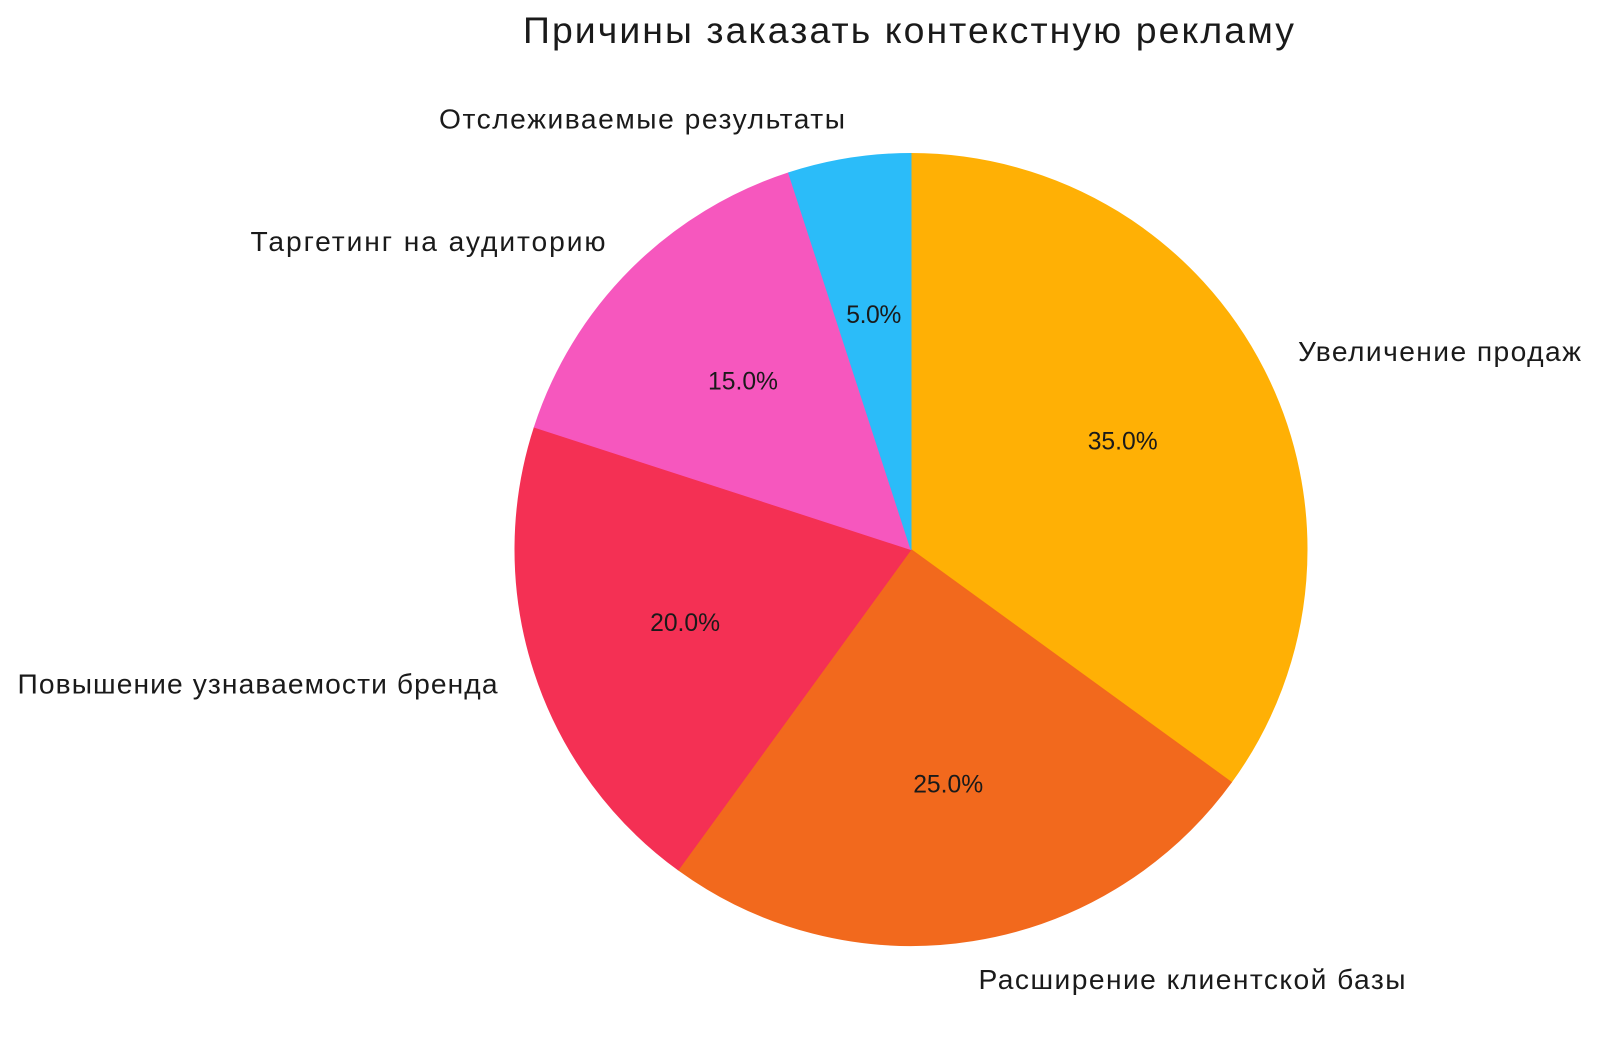 Image resolution: width=1600 pixels, height=1061 pixels. Describe the element at coordinates (258, 683) in the screenshot. I see `svg-text: Повышение узнаваемости бренда` at that location.